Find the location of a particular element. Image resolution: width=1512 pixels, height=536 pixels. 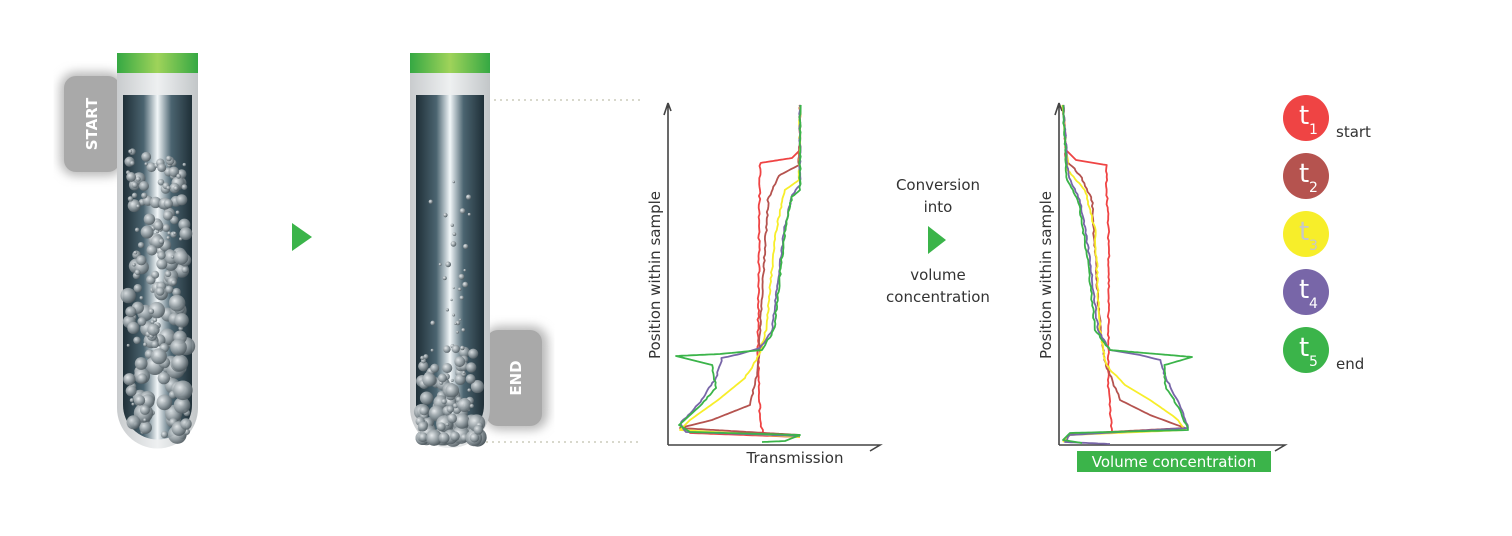

transmission-curve-t5 is located at coordinates (738, 273).